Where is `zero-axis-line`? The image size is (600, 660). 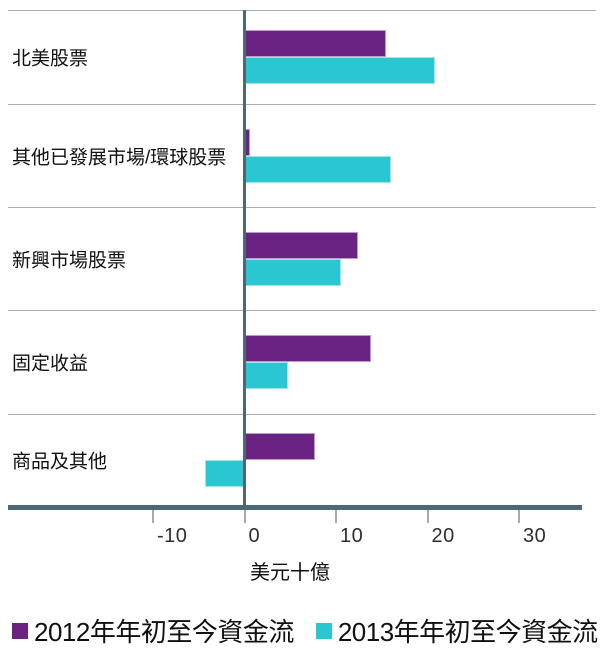
zero-axis-line is located at coordinates (244, 260).